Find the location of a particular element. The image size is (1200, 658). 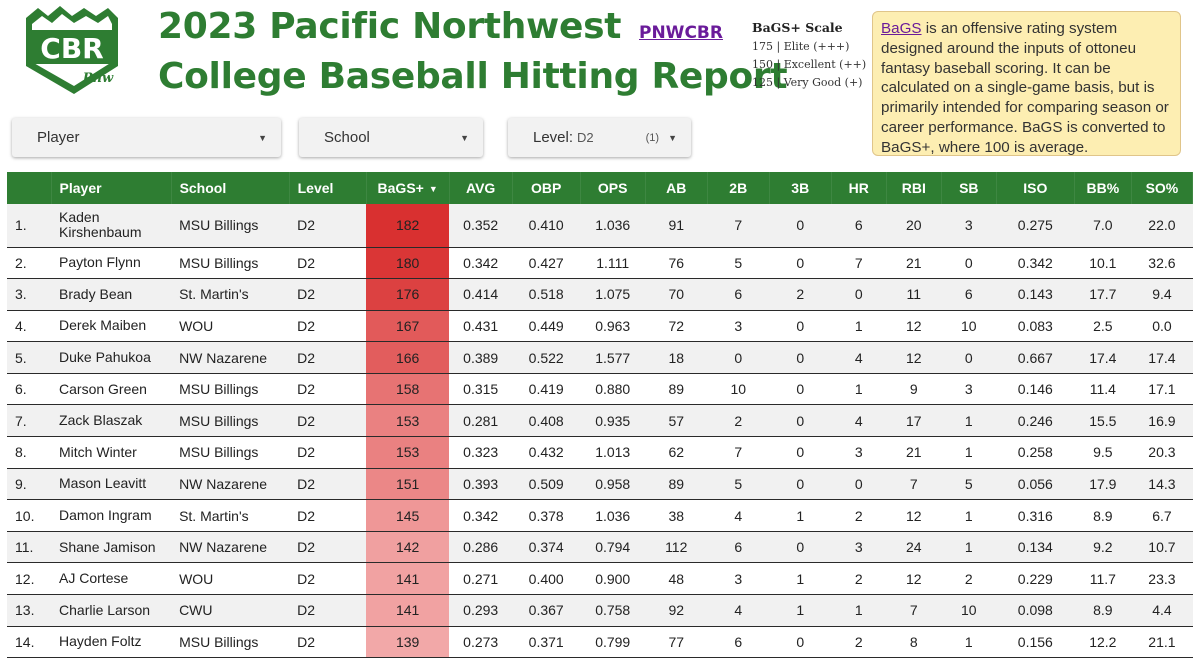

cell-rank: 6. is located at coordinates (29, 389).